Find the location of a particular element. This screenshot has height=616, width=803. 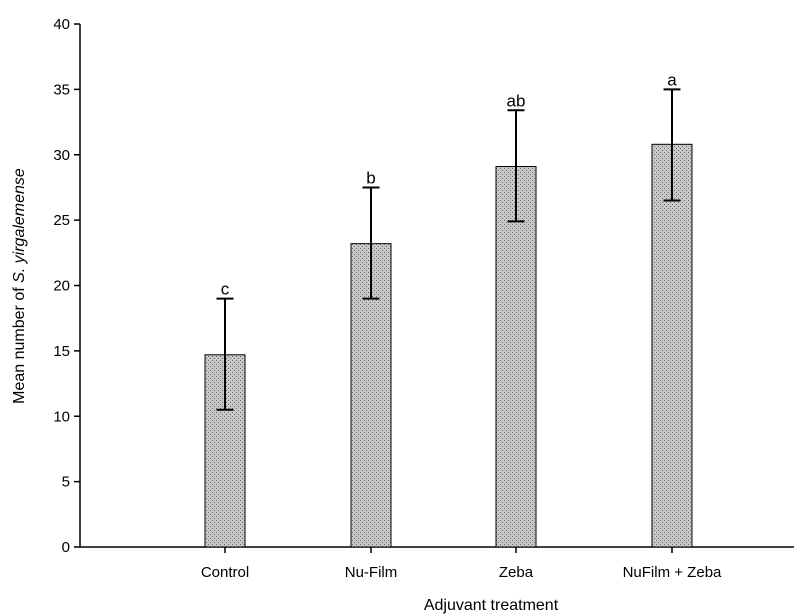

x-tick-label: NuFilm + Zeba is located at coordinates (672, 572).